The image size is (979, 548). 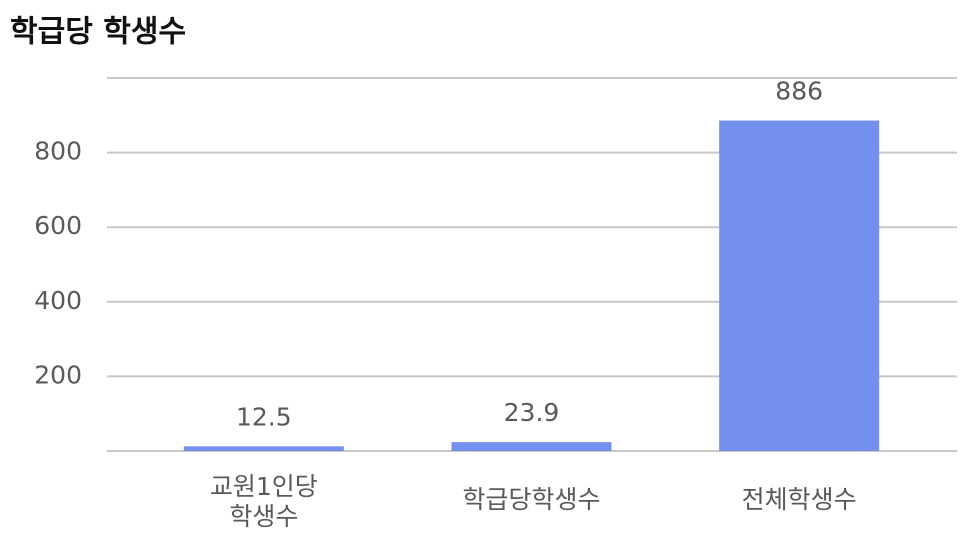 I want to click on value-label: 12.5, so click(x=264, y=416).